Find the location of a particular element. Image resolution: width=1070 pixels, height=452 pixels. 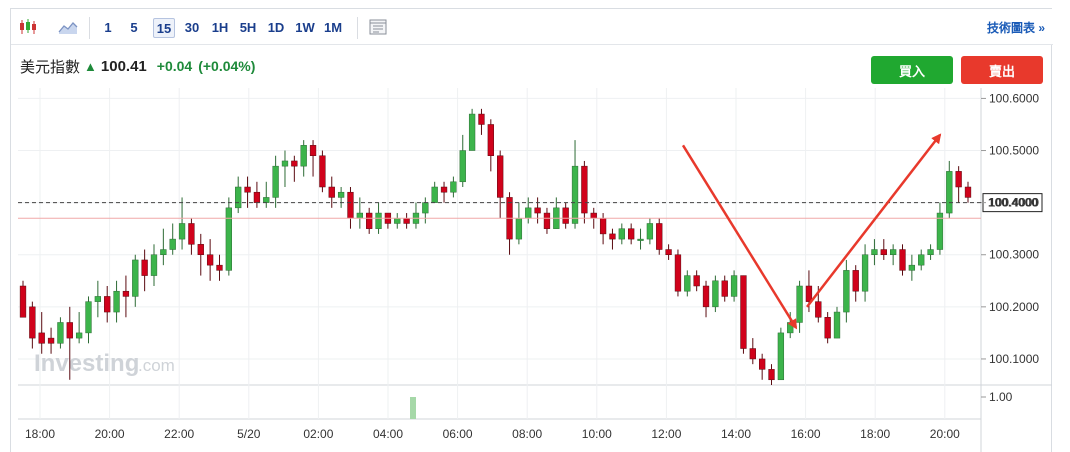

timeframe-1m: 1M is located at coordinates (333, 27).